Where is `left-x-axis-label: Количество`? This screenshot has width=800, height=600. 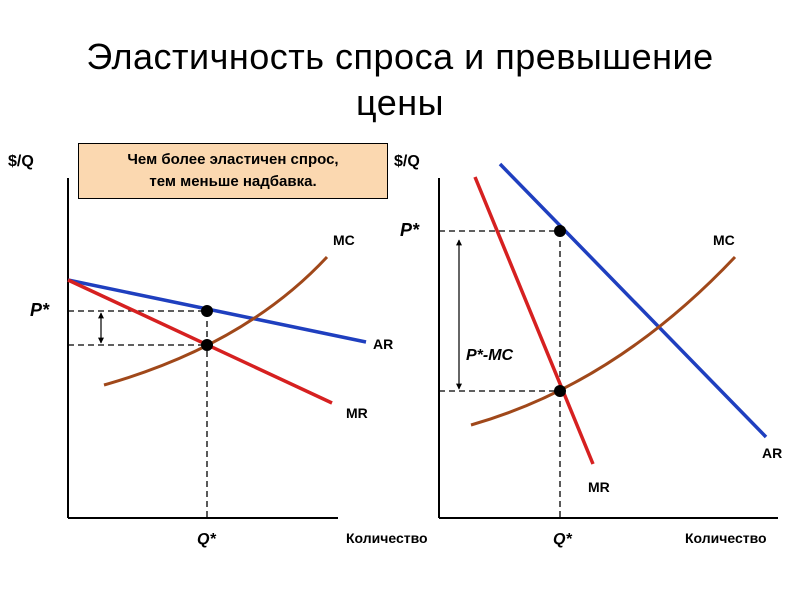
left-x-axis-label: Количество is located at coordinates (387, 538).